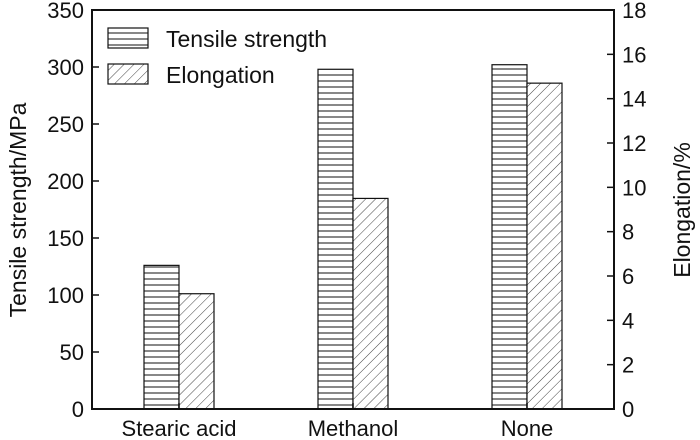 This screenshot has height=440, width=700. I want to click on y-right-axis-title: Elongation/%, so click(682, 210).